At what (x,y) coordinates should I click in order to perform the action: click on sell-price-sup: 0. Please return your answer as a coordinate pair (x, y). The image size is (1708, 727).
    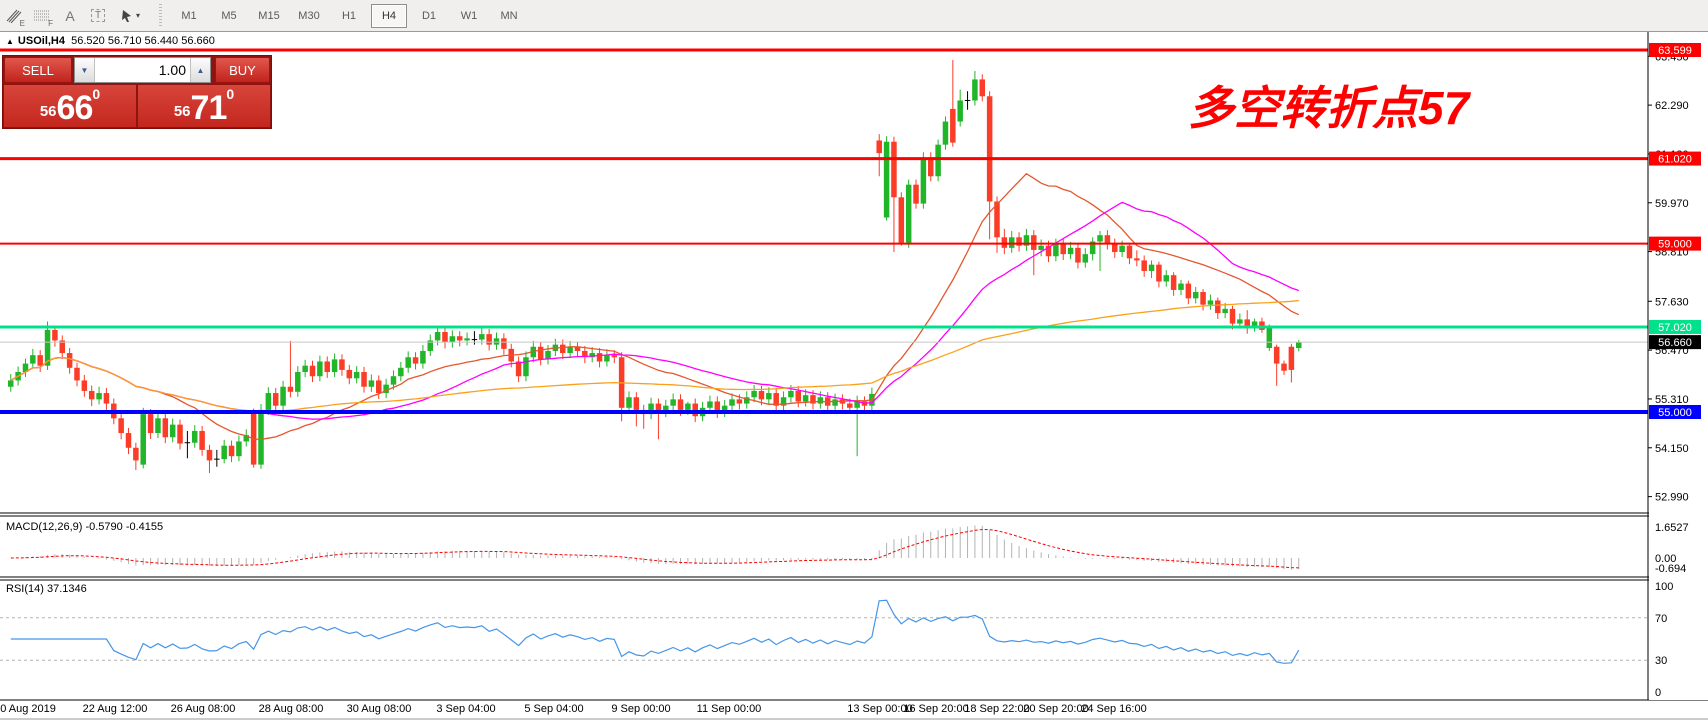
    Looking at the image, I should click on (96, 94).